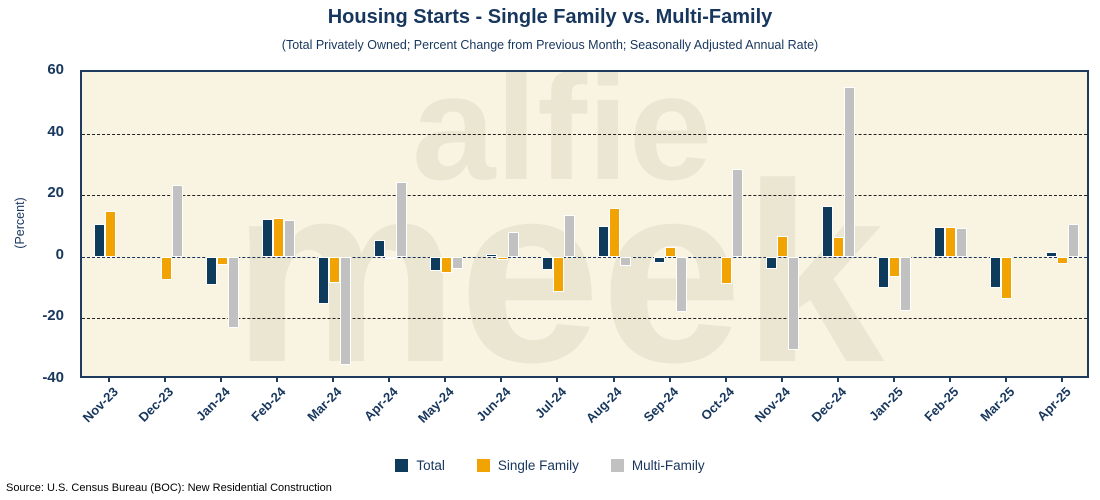 This screenshot has height=500, width=1100. What do you see at coordinates (668, 465) in the screenshot?
I see `legend-label: Multi-Family` at bounding box center [668, 465].